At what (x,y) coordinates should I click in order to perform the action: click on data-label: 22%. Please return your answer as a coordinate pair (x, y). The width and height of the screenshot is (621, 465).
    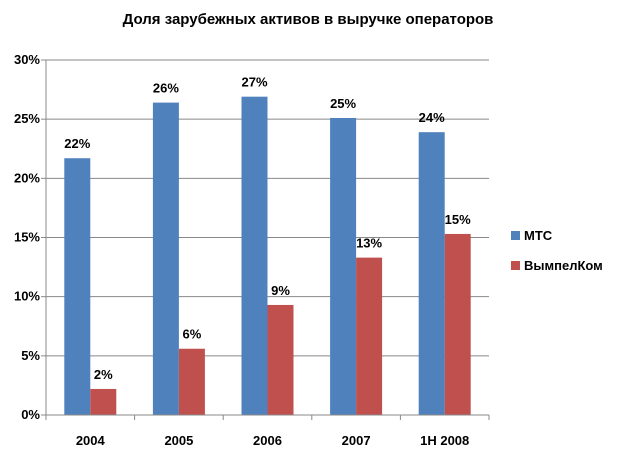
    Looking at the image, I should click on (77, 143).